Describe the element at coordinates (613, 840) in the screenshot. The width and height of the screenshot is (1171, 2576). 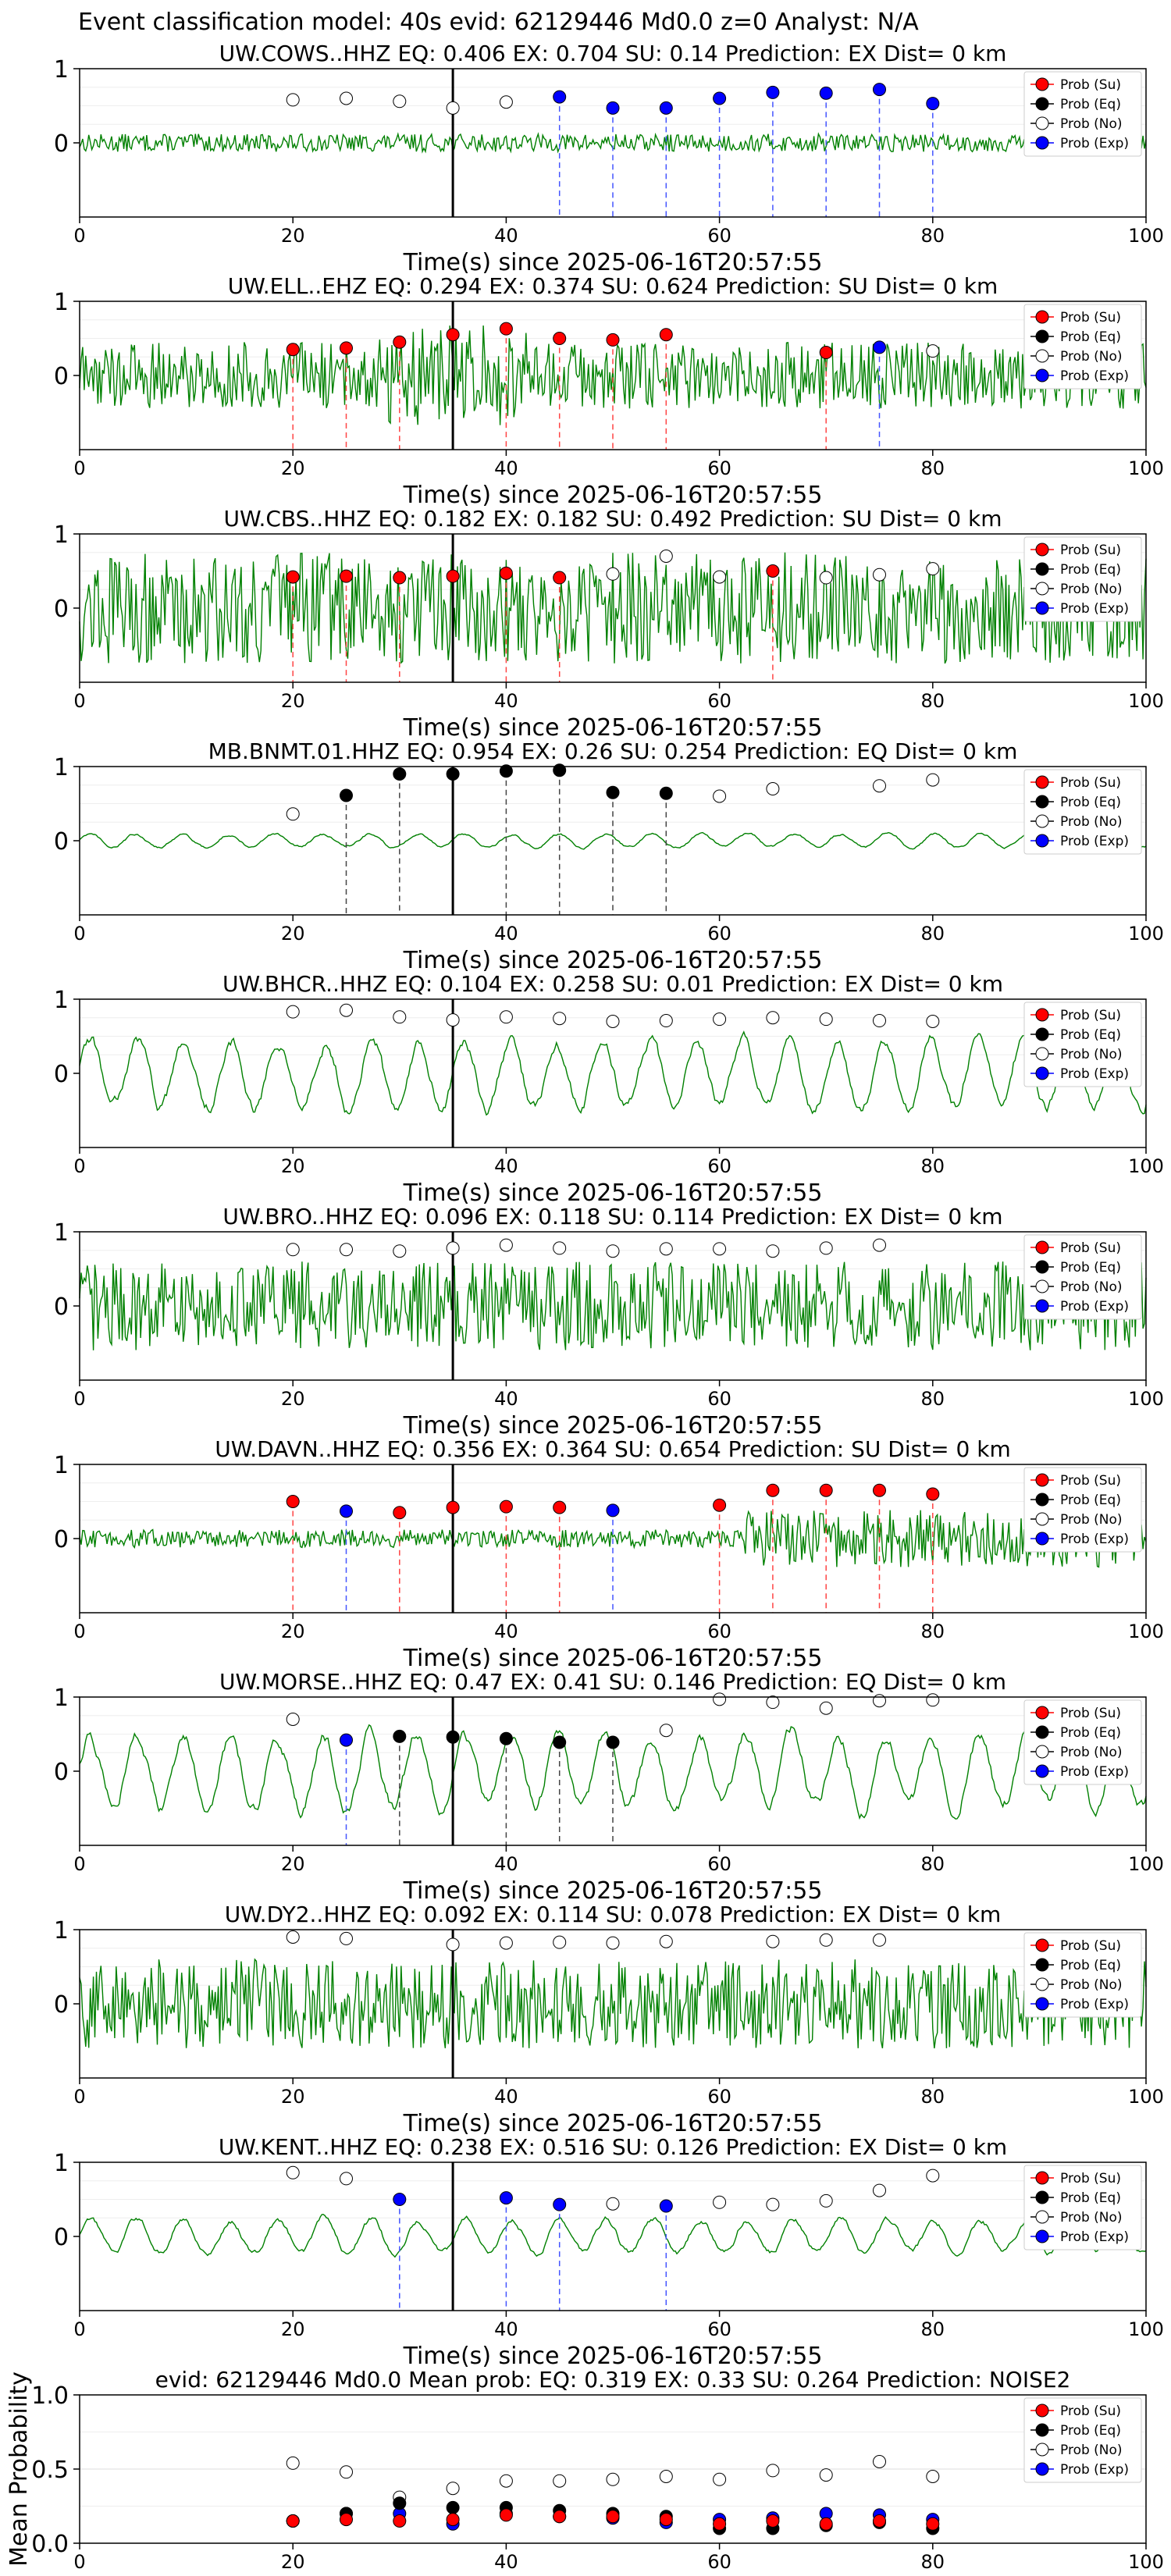
I see `waveform-trace` at that location.